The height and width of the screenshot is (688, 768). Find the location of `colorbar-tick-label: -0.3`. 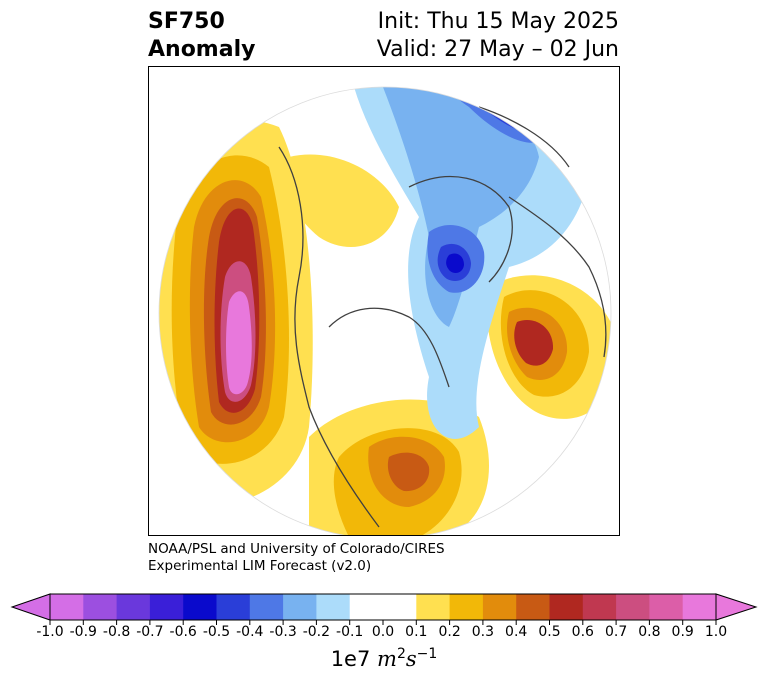

colorbar-tick-label: -0.3 is located at coordinates (283, 632).